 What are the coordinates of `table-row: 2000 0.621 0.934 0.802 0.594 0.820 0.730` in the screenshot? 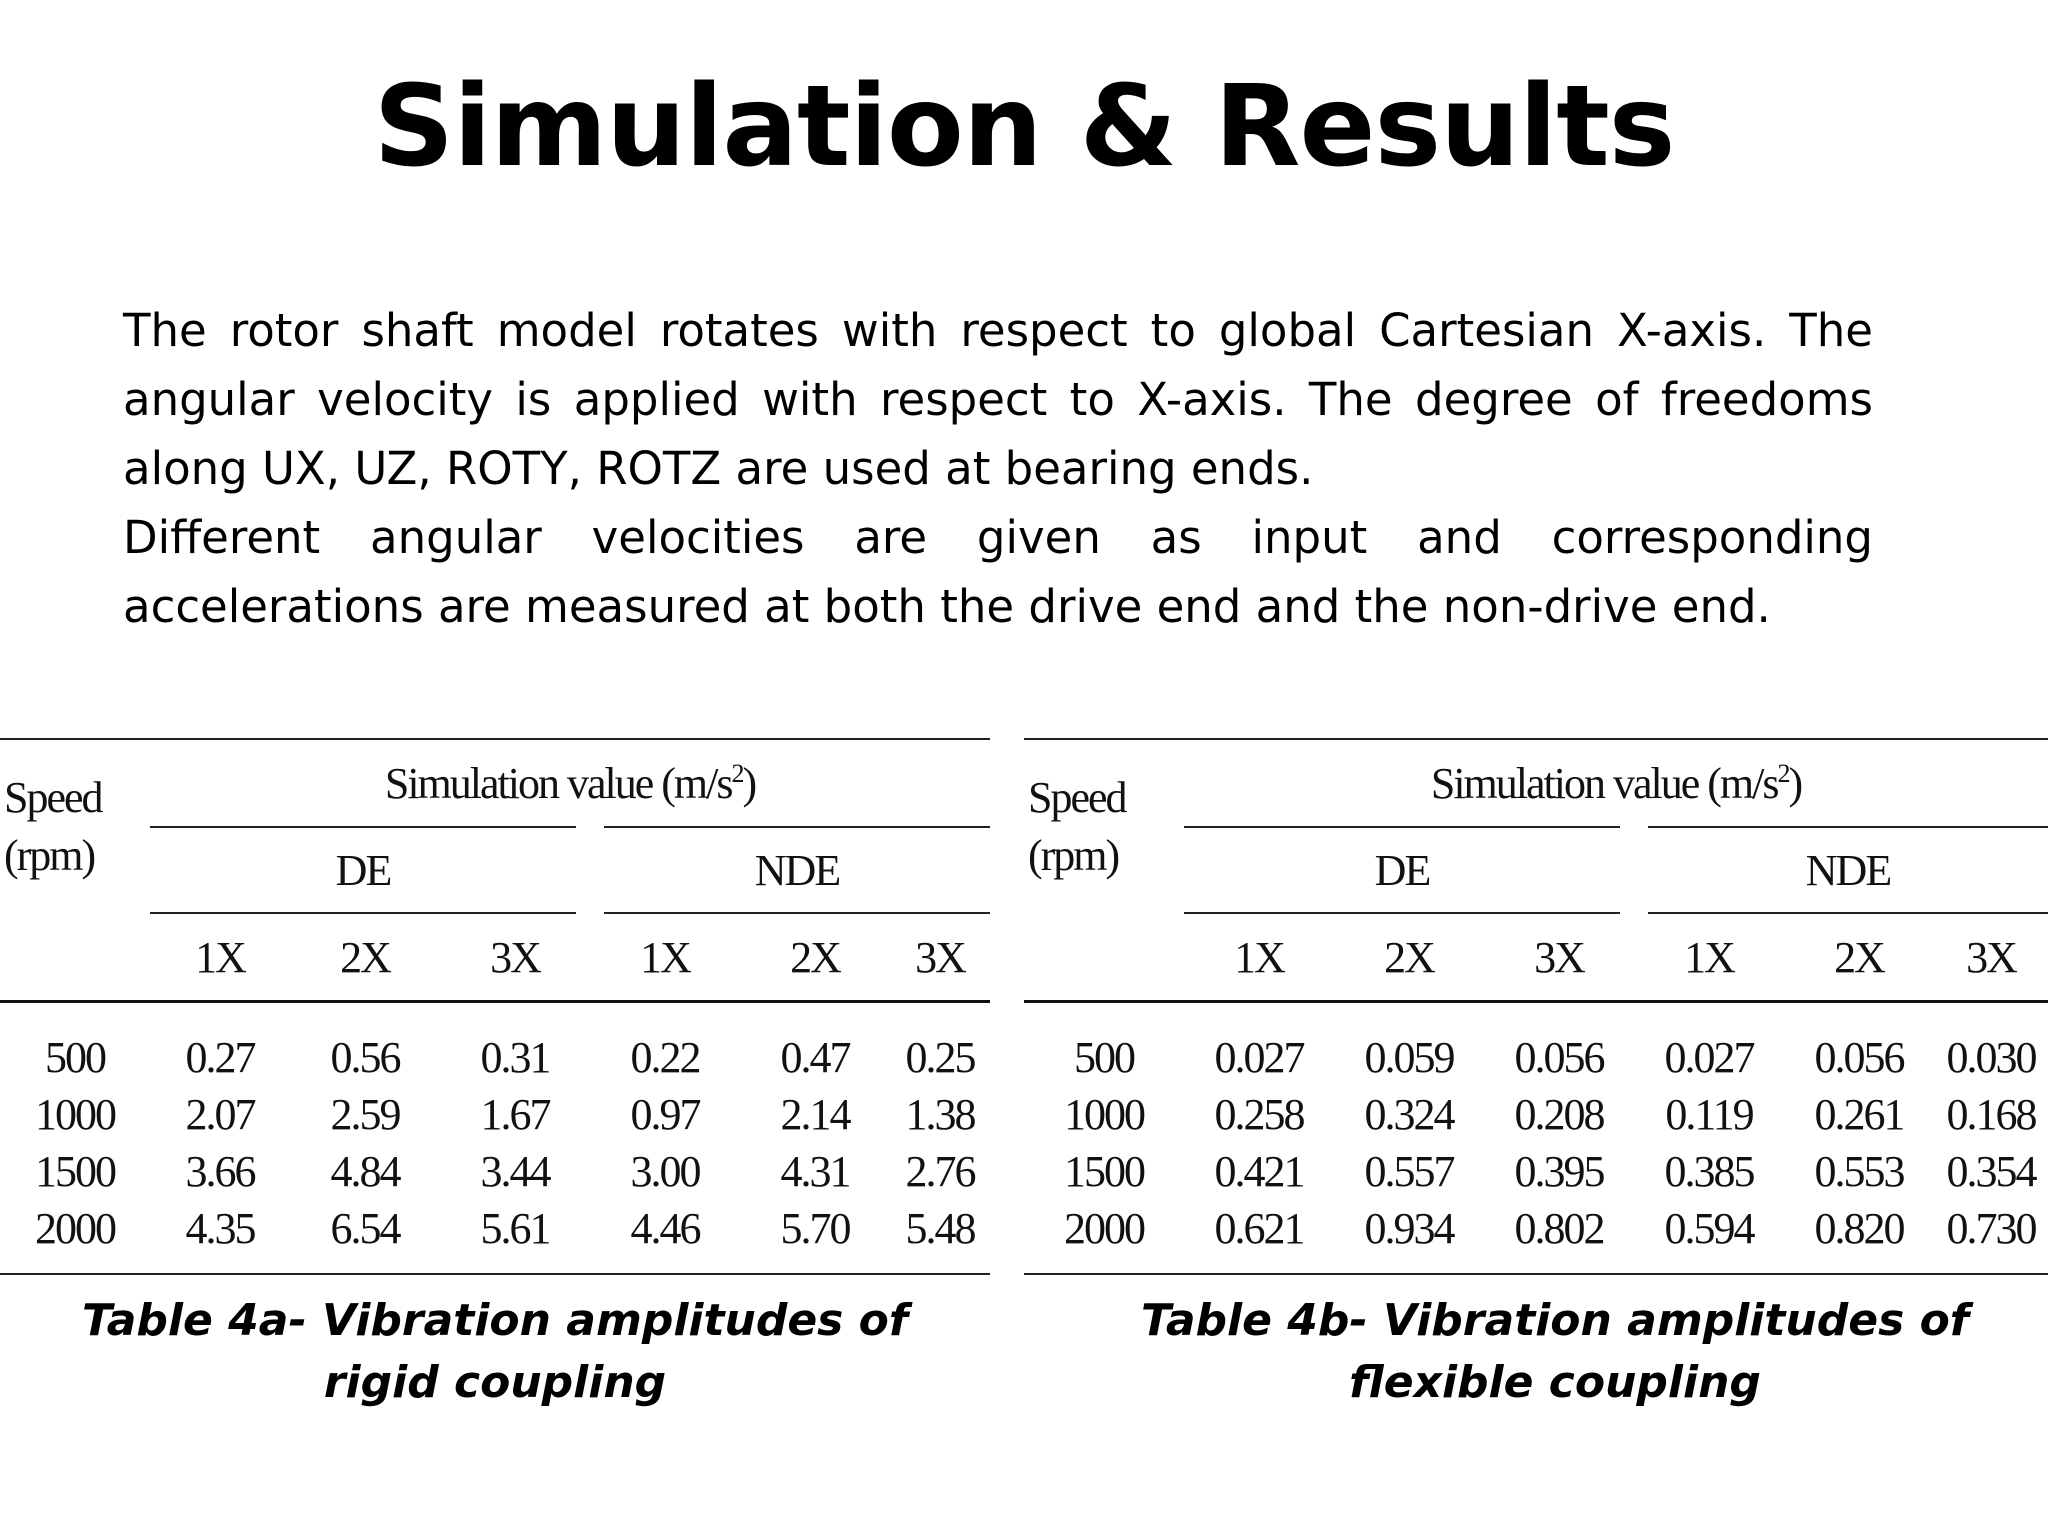 It's located at (1536, 1237).